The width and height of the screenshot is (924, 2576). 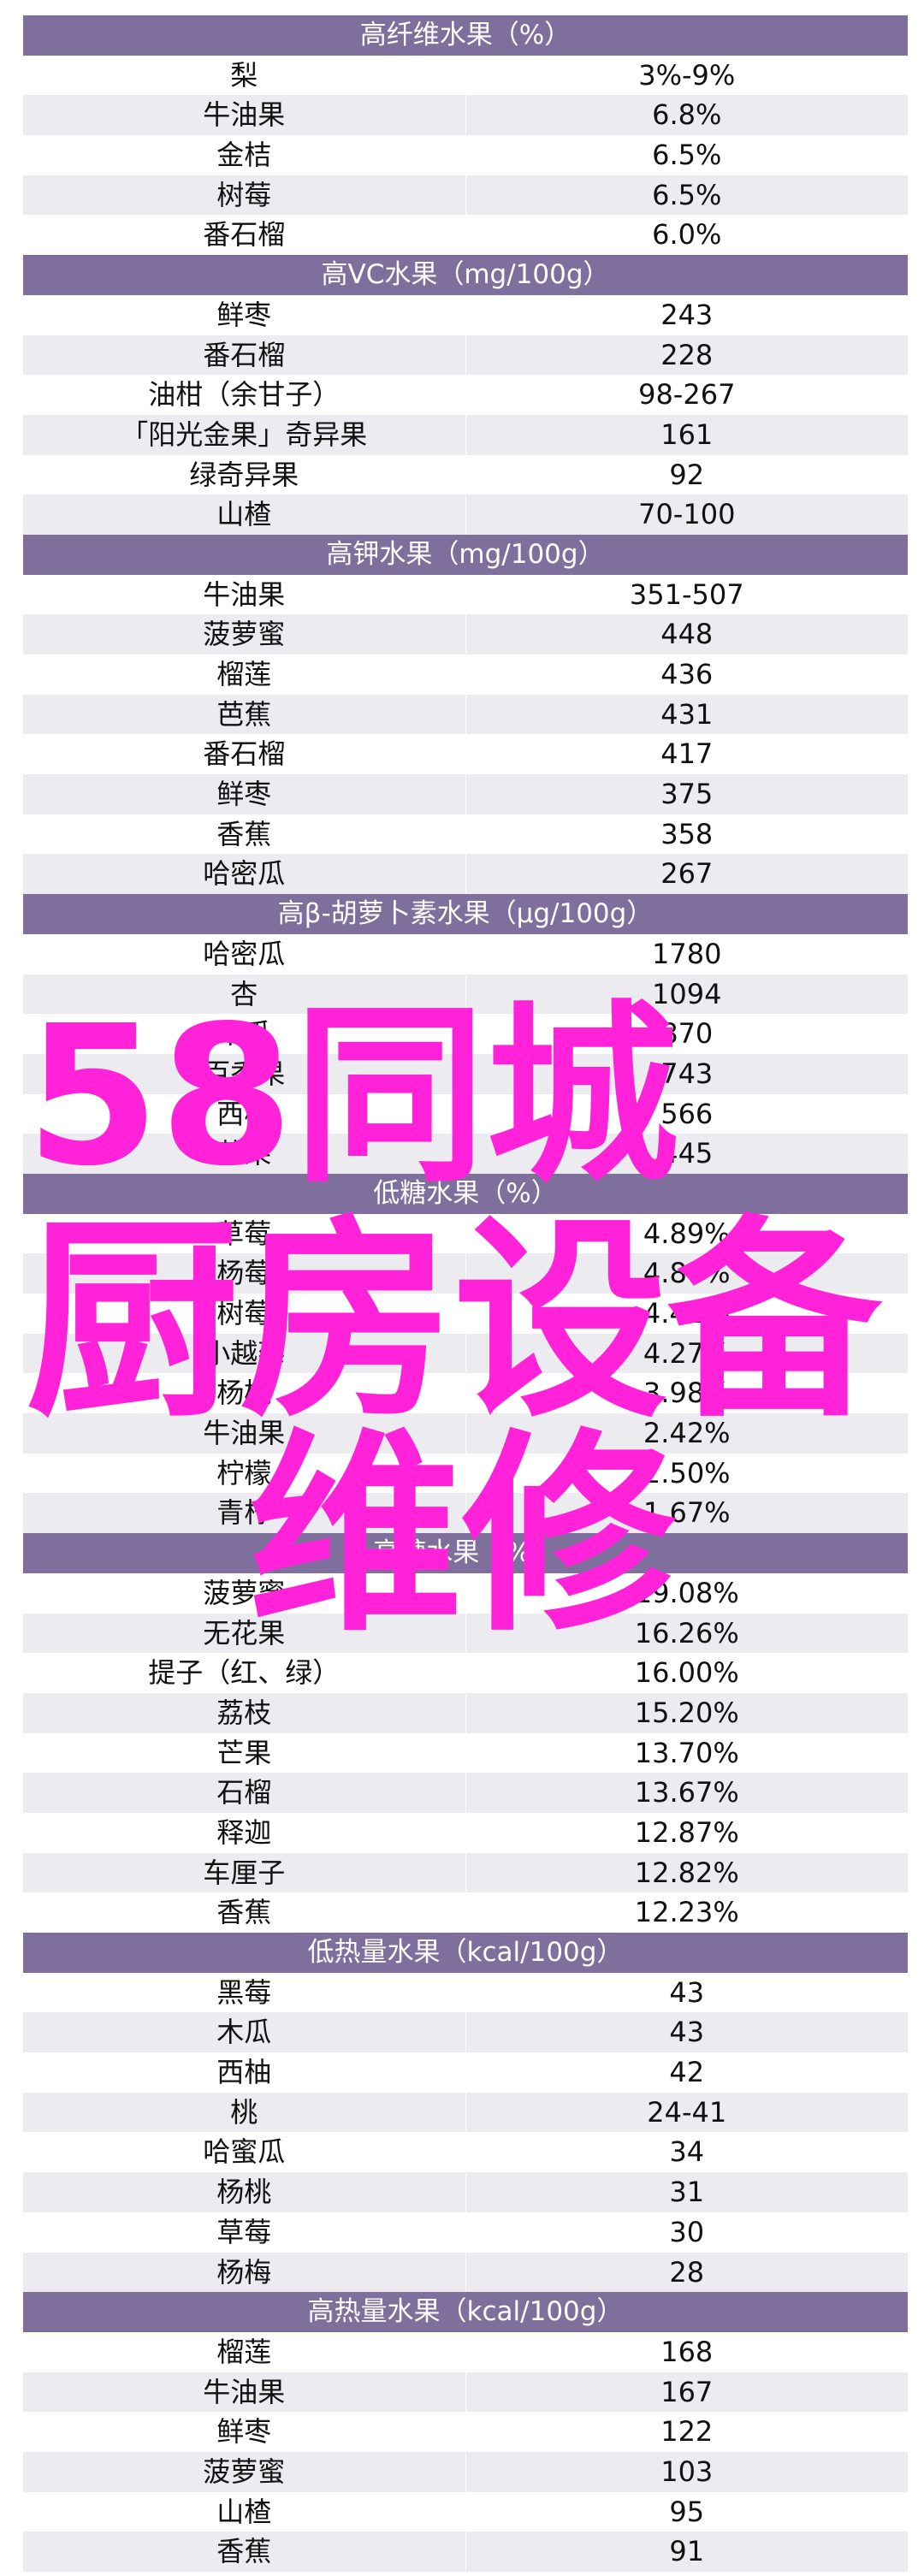 I want to click on value-cell: 28, so click(x=687, y=2272).